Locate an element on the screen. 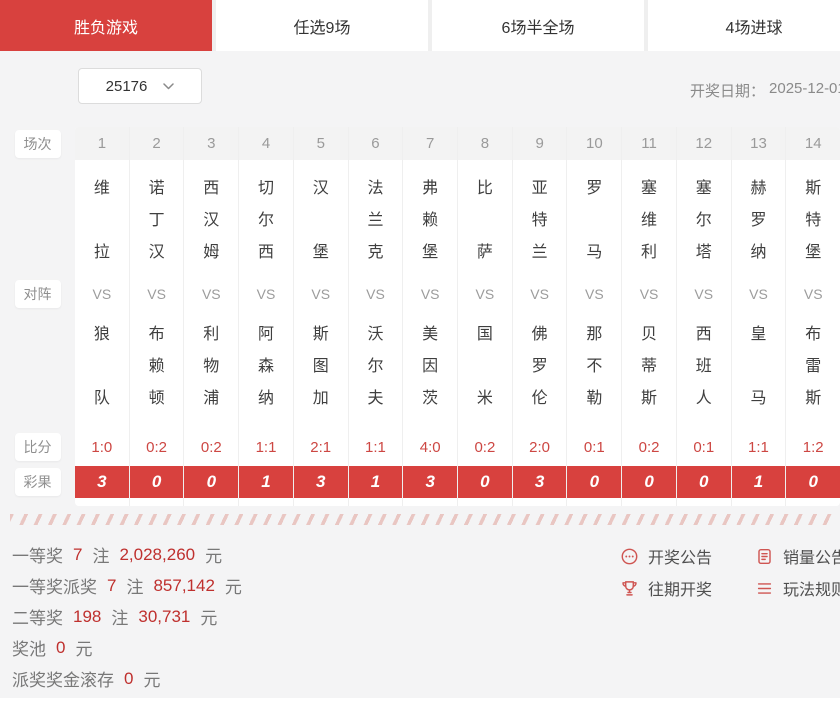 The height and width of the screenshot is (702, 840). chevron-down-icon is located at coordinates (169, 85).